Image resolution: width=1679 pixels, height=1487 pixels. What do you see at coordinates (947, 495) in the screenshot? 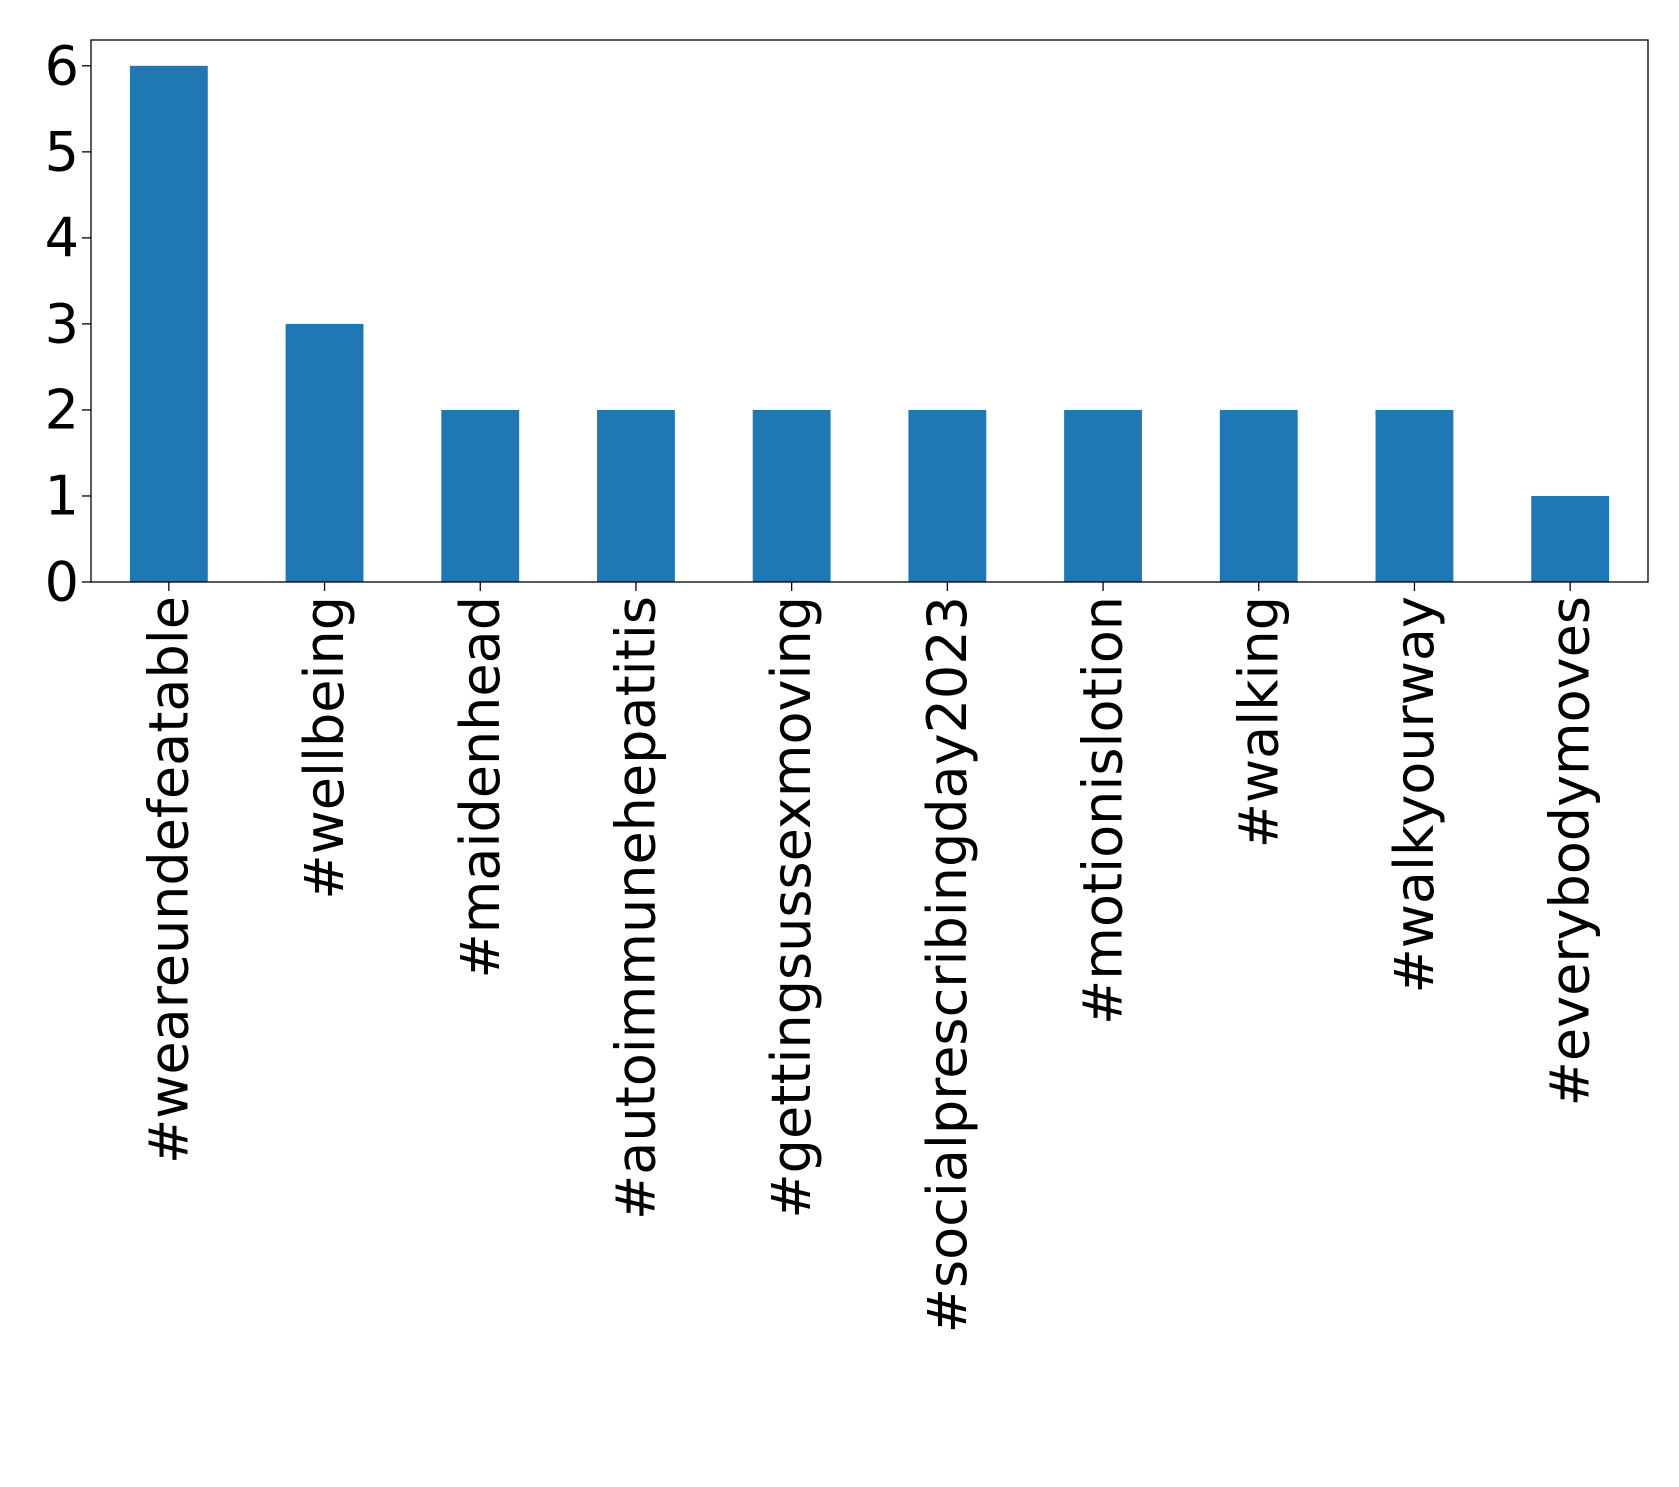
I see `bar-socialprescribingday2023` at bounding box center [947, 495].